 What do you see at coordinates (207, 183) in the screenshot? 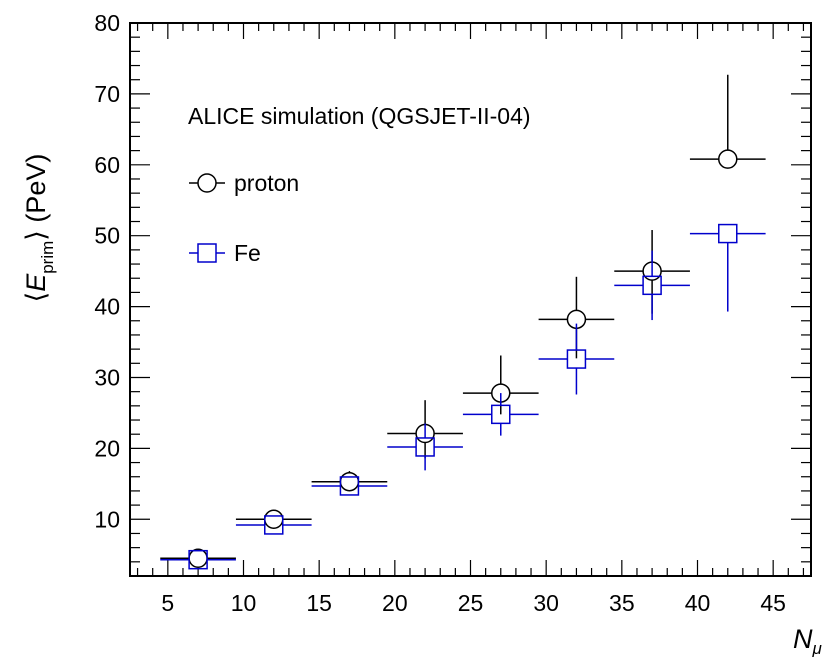
I see `legend-marker-circle` at bounding box center [207, 183].